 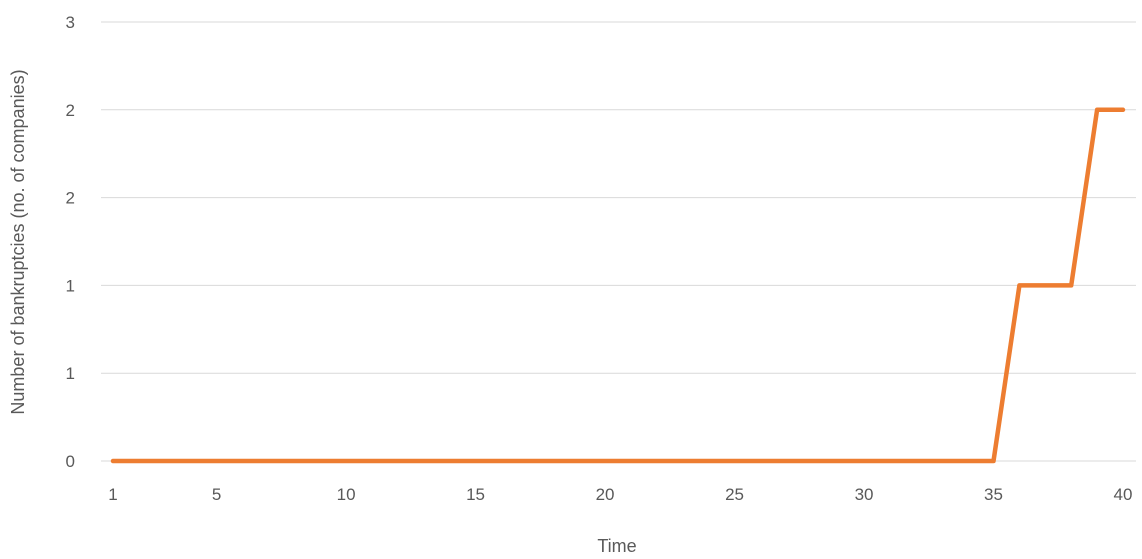 What do you see at coordinates (993, 494) in the screenshot?
I see `x-tick-label: 35` at bounding box center [993, 494].